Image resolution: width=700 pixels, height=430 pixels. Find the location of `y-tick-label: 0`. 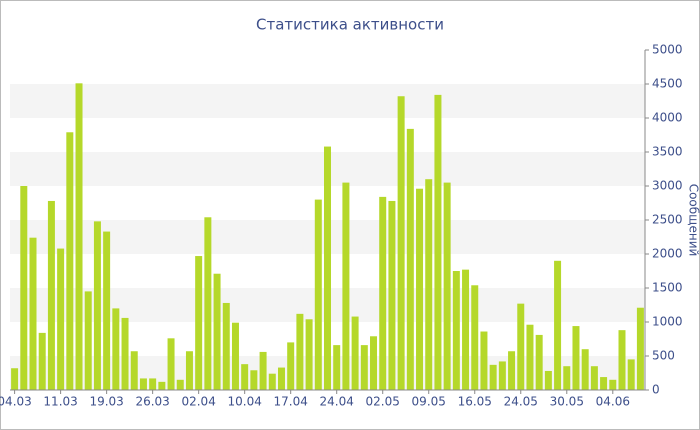

y-tick-label: 0 is located at coordinates (656, 390).